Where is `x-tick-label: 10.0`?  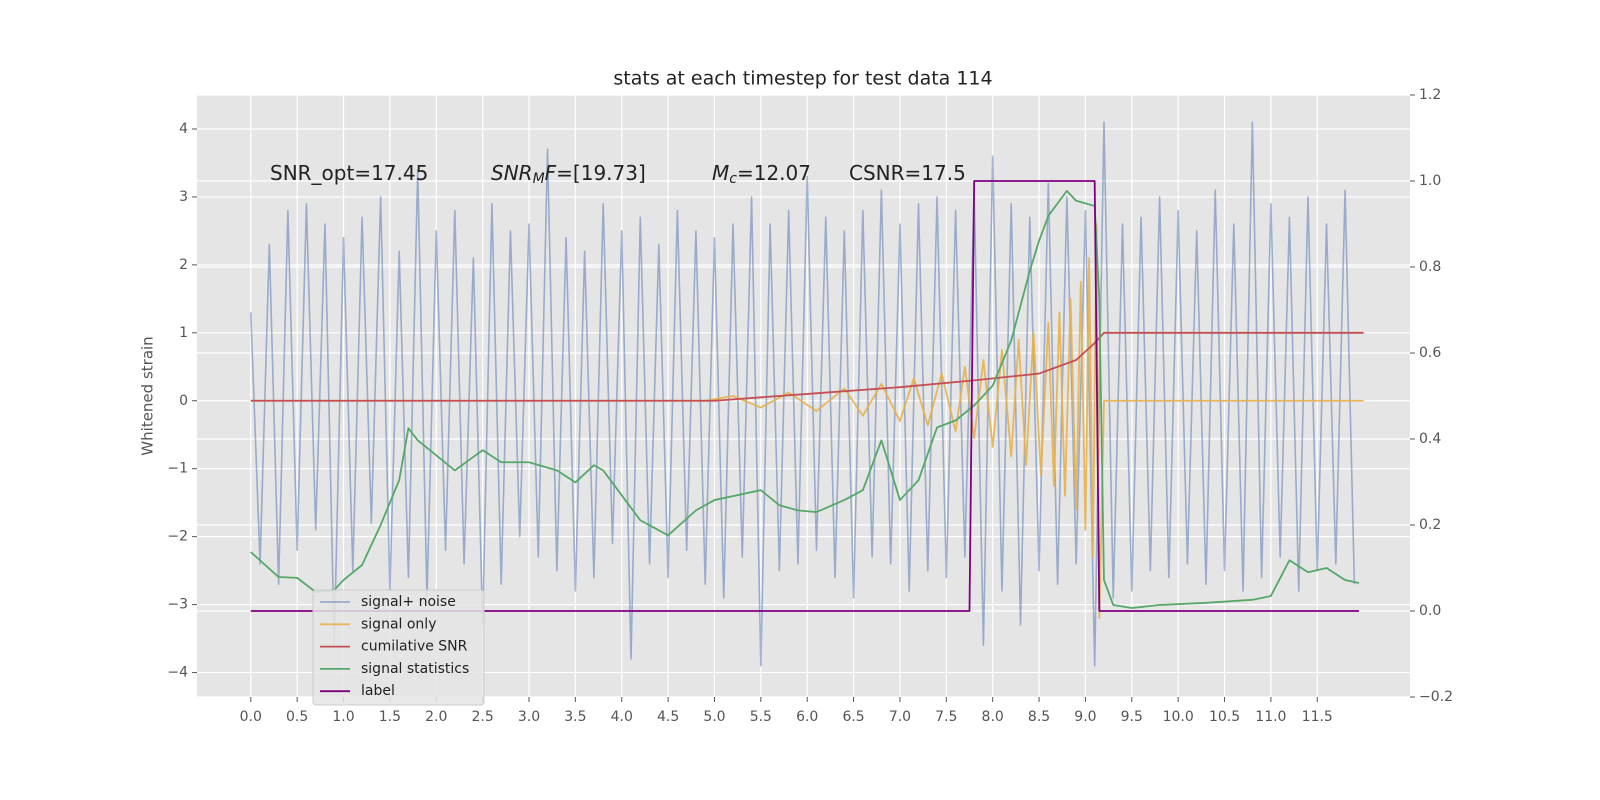 x-tick-label: 10.0 is located at coordinates (1178, 717).